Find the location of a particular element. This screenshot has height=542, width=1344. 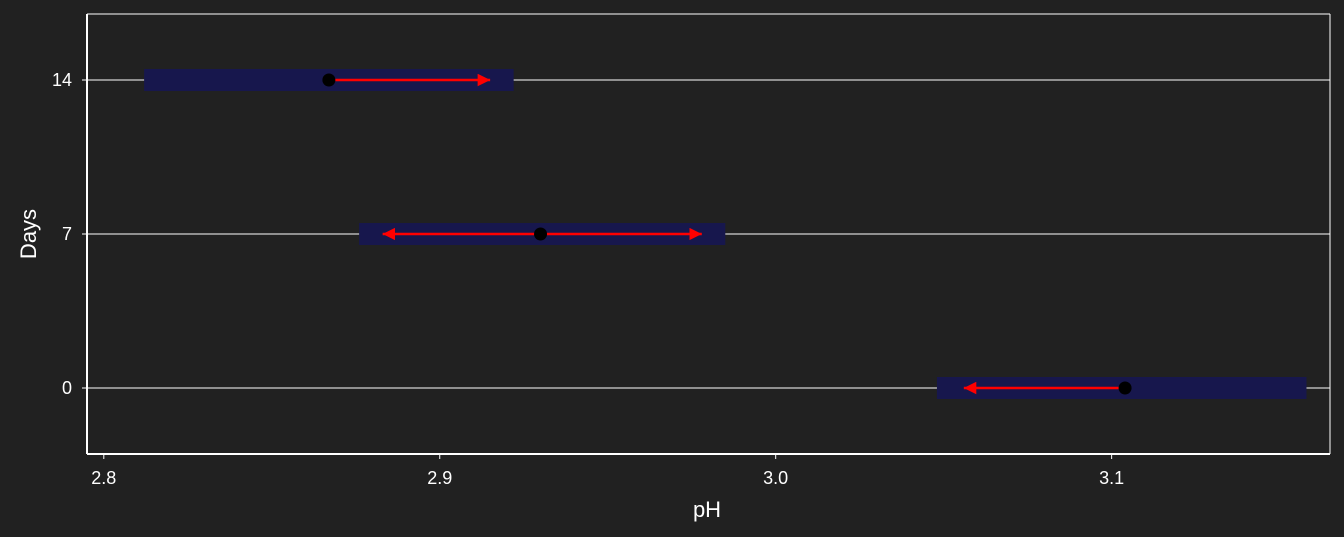

y-axis-label: Days is located at coordinates (28, 234).